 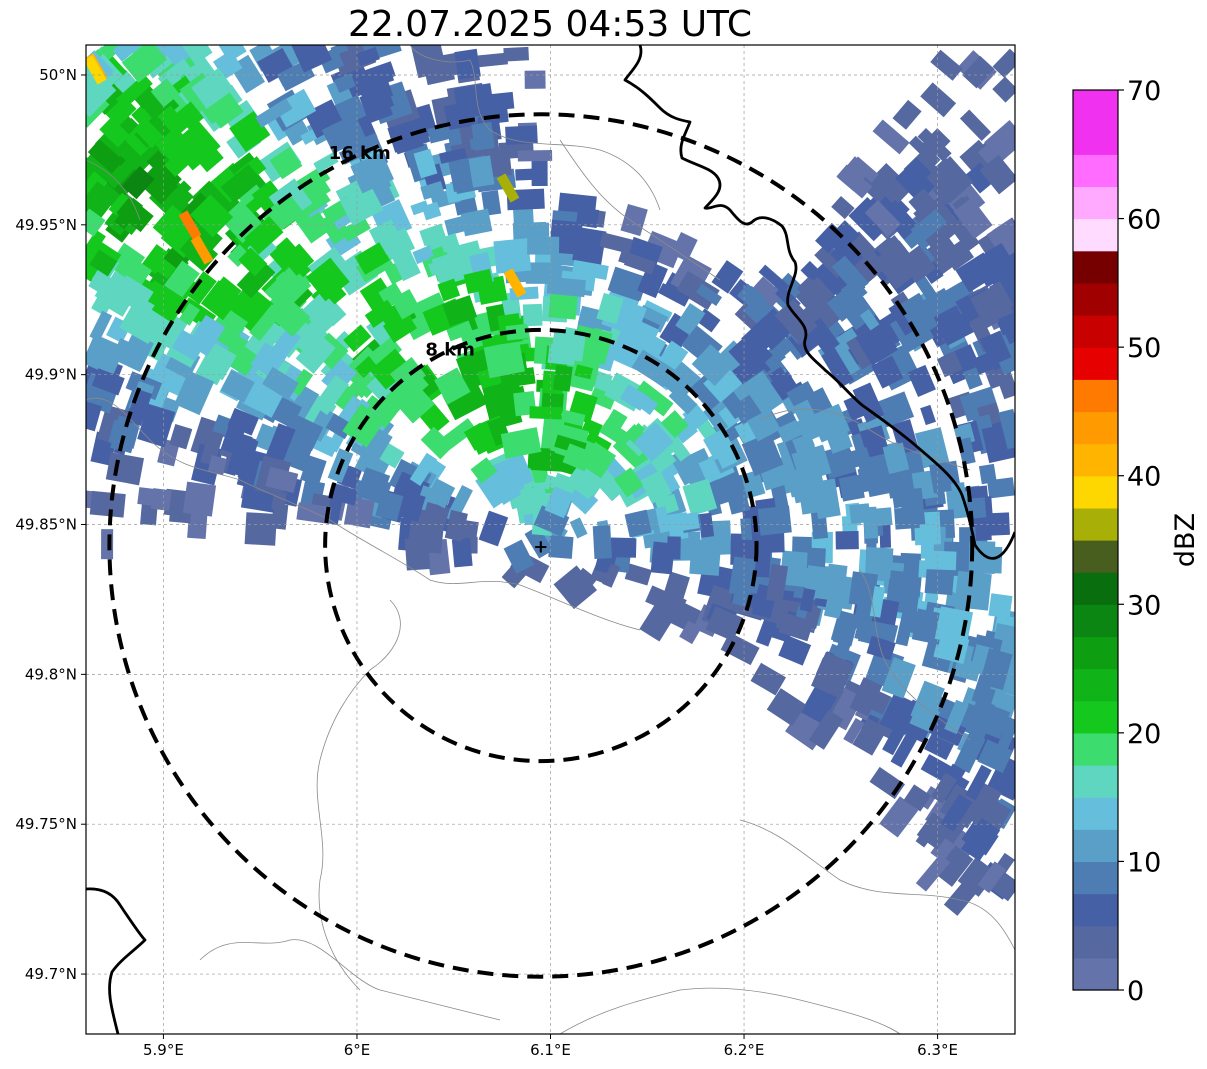 I want to click on map-title: 22.07.2025 04:53 UTC, so click(x=550, y=24).